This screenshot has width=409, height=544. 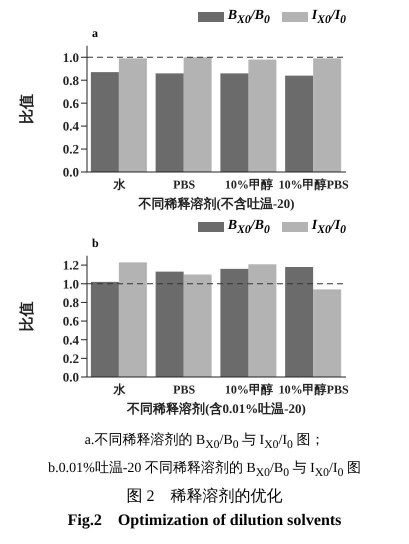 What do you see at coordinates (95, 243) in the screenshot?
I see `text: b` at bounding box center [95, 243].